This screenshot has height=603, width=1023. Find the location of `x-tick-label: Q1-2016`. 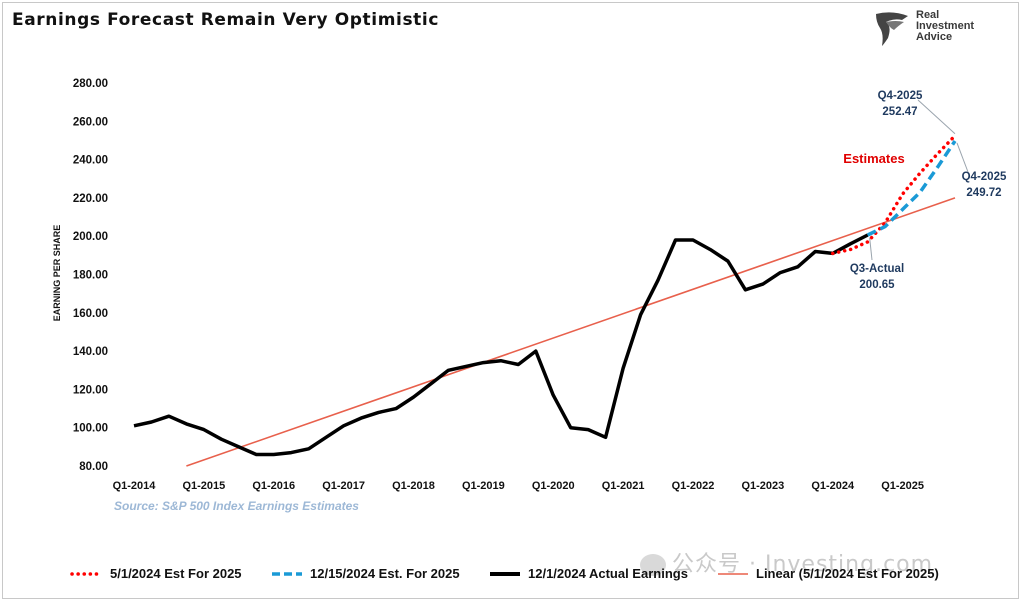

x-tick-label: Q1-2016 is located at coordinates (273, 486).